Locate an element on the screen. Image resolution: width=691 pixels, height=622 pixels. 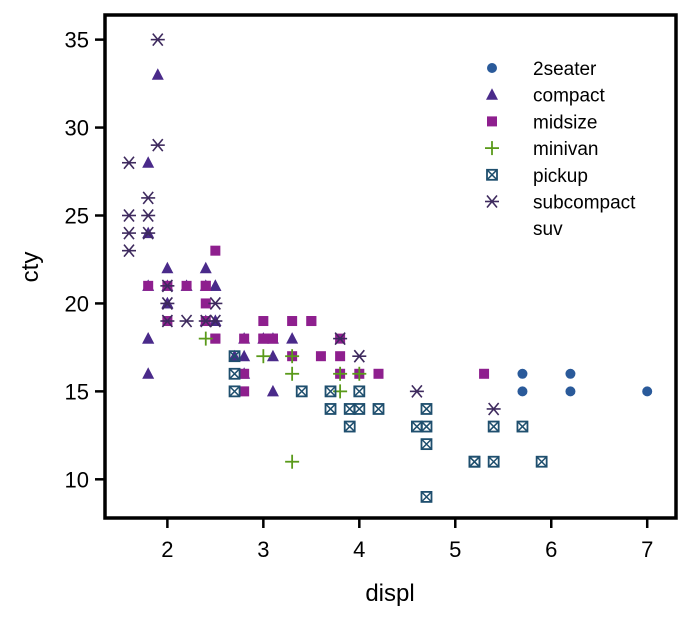
x-tick-label: 6 is located at coordinates (551, 549).